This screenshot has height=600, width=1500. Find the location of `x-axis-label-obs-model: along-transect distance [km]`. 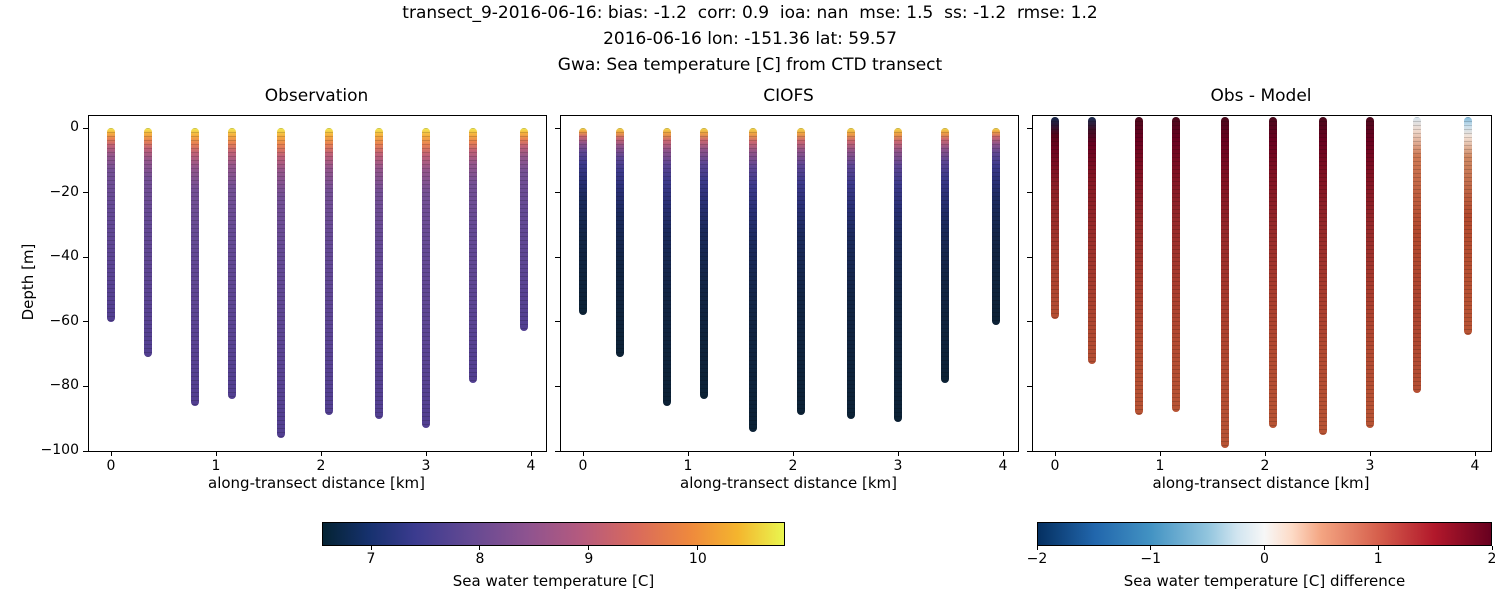

x-axis-label-obs-model: along-transect distance [km] is located at coordinates (1261, 483).